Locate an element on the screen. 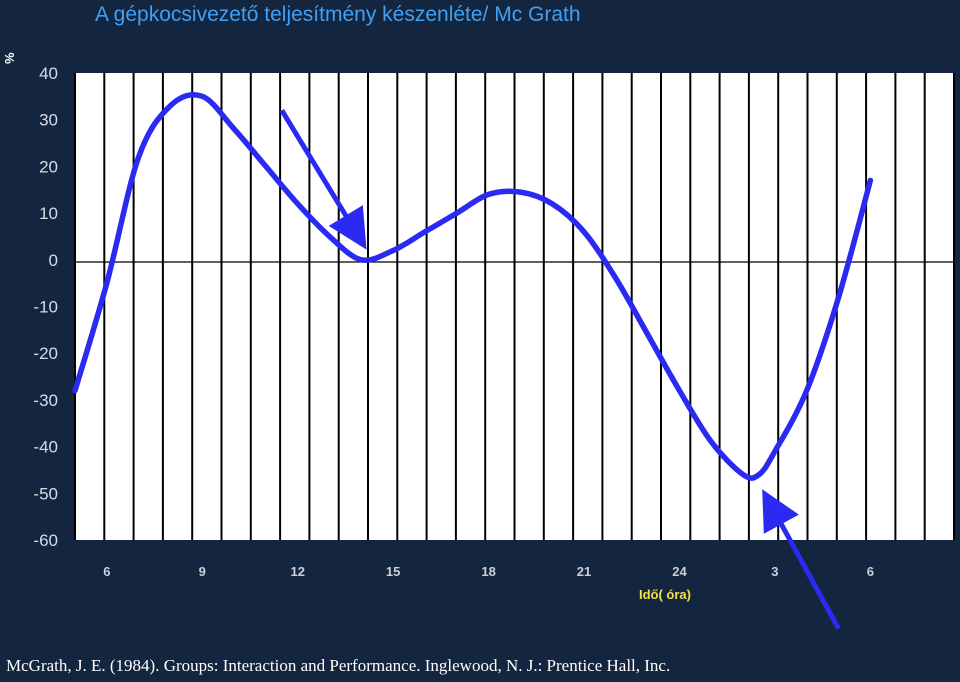  y-tick-label: -50 is located at coordinates (45, 493).